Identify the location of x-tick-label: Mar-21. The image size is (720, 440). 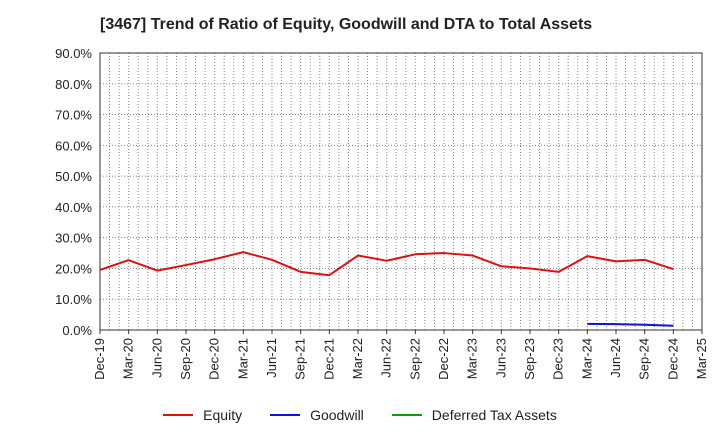
(242, 358).